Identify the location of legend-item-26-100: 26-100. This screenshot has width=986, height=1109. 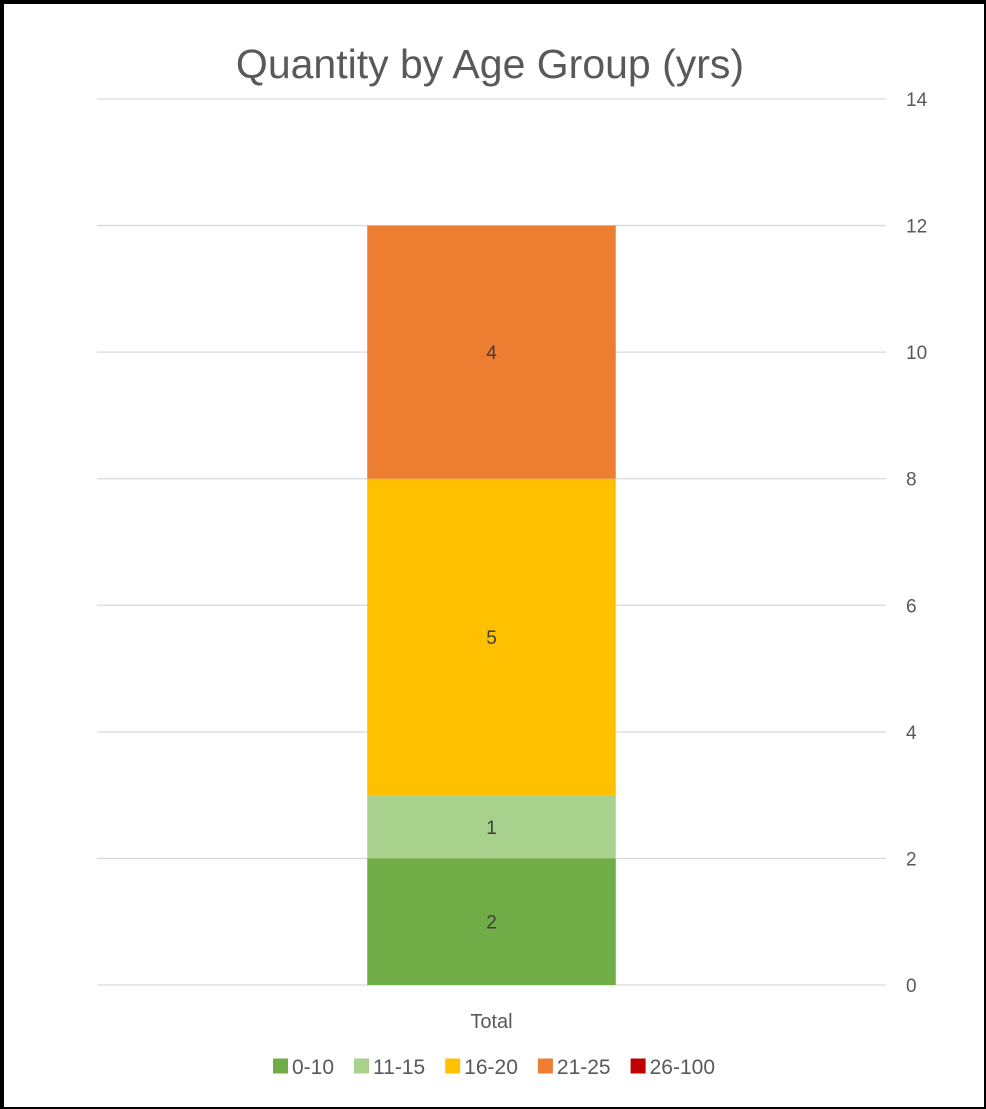
(673, 1067).